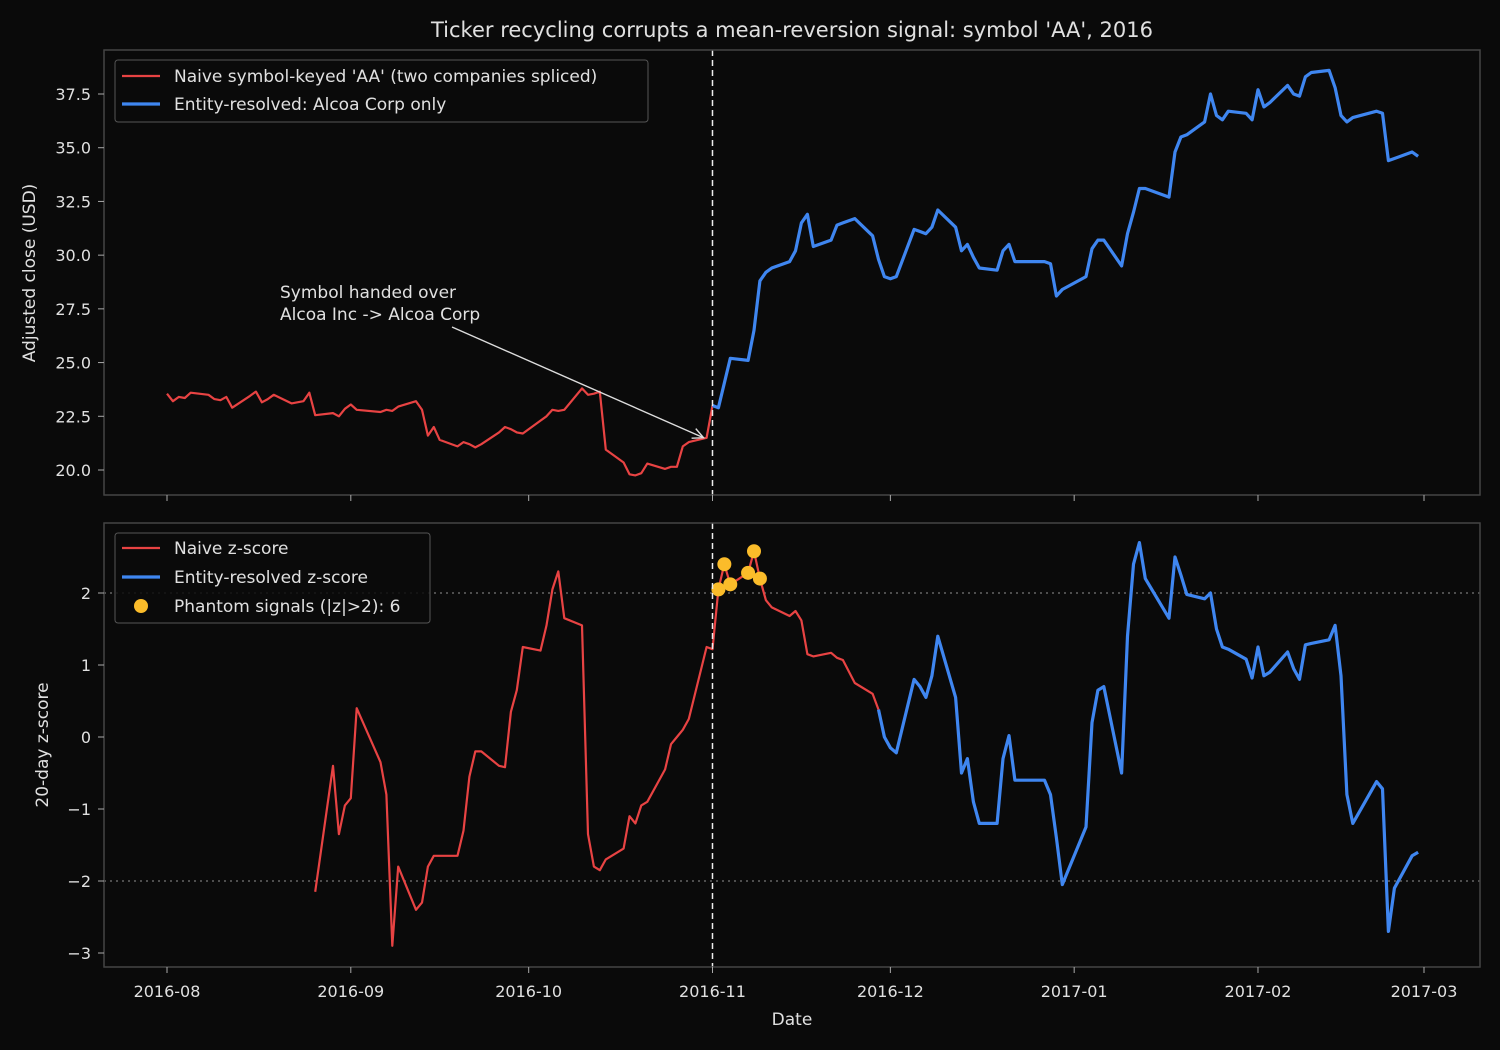 The image size is (1500, 1050). What do you see at coordinates (1258, 991) in the screenshot?
I see `x-tick-label: 2017-02` at bounding box center [1258, 991].